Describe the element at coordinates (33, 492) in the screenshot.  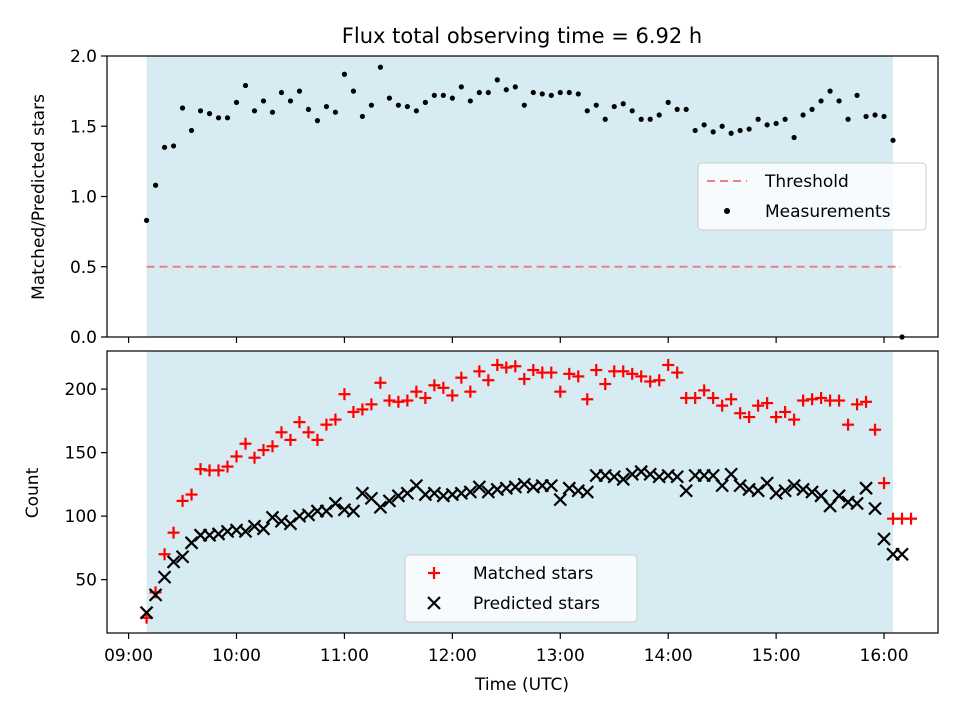
I see `bottom-y-axis-label: Count` at that location.